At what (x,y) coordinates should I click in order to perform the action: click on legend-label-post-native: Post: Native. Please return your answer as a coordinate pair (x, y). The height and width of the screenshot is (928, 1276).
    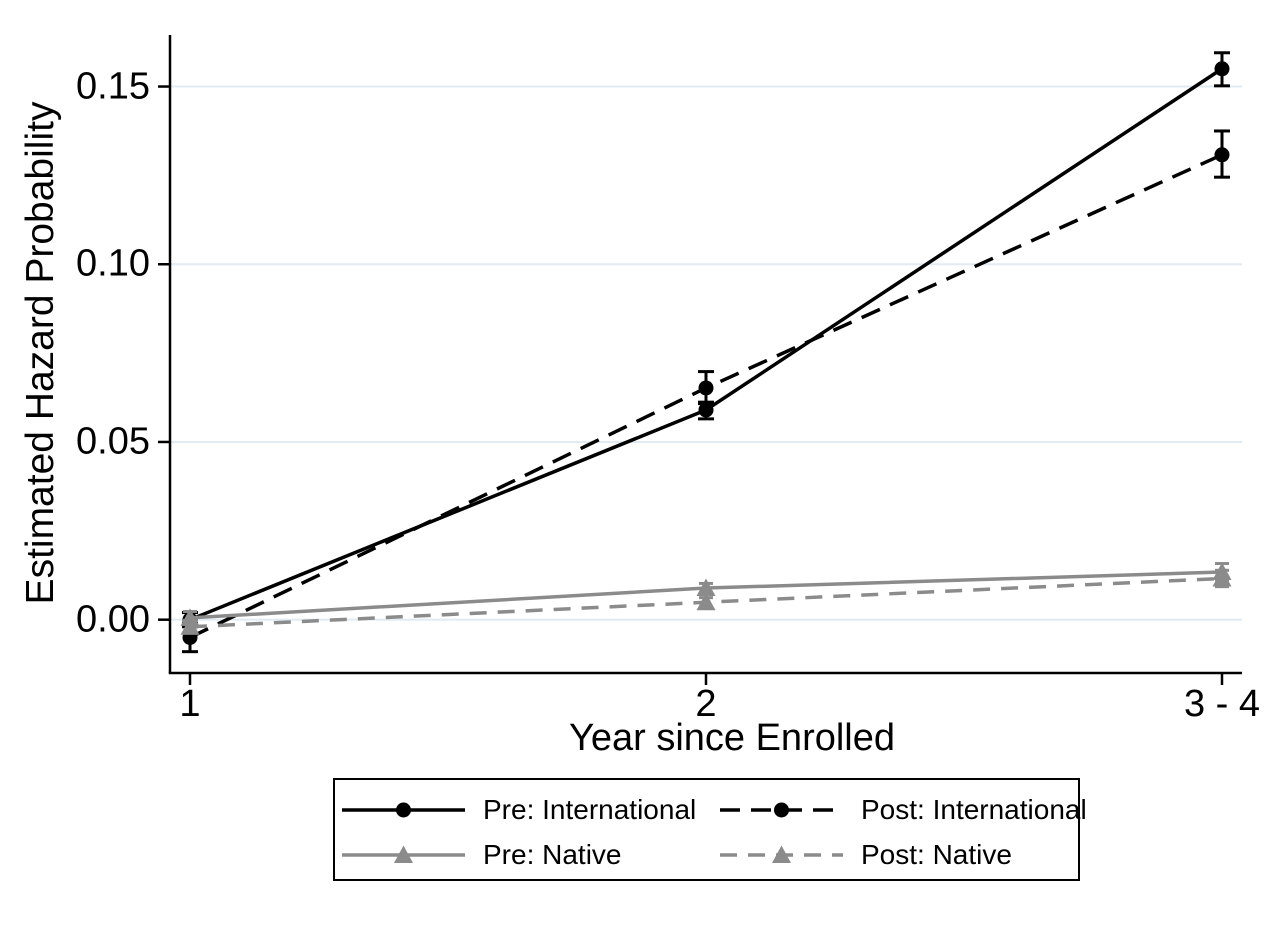
    Looking at the image, I should click on (936, 854).